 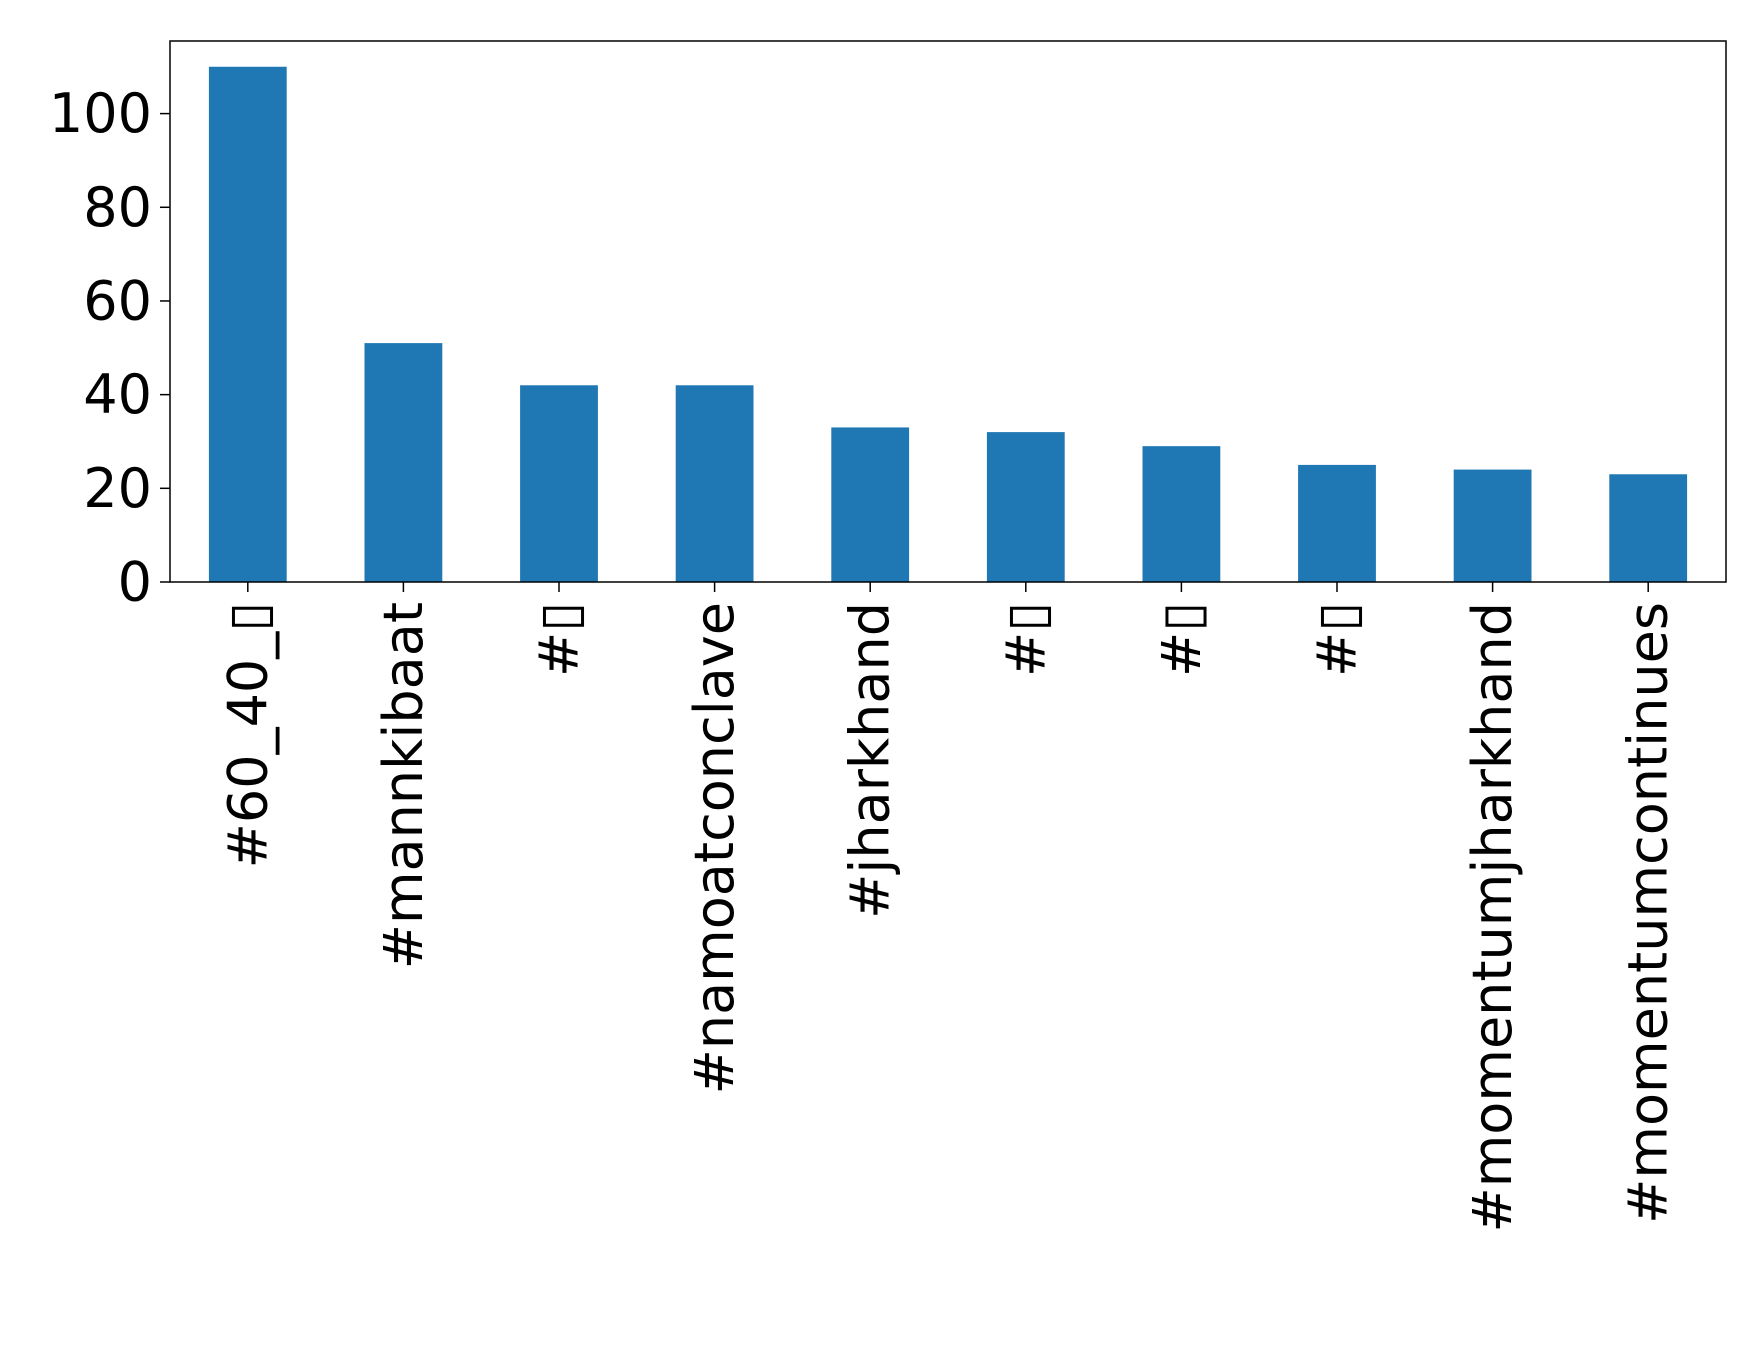 What do you see at coordinates (109, 348) in the screenshot?
I see `y-axis: 0 20 40 60 80 100` at bounding box center [109, 348].